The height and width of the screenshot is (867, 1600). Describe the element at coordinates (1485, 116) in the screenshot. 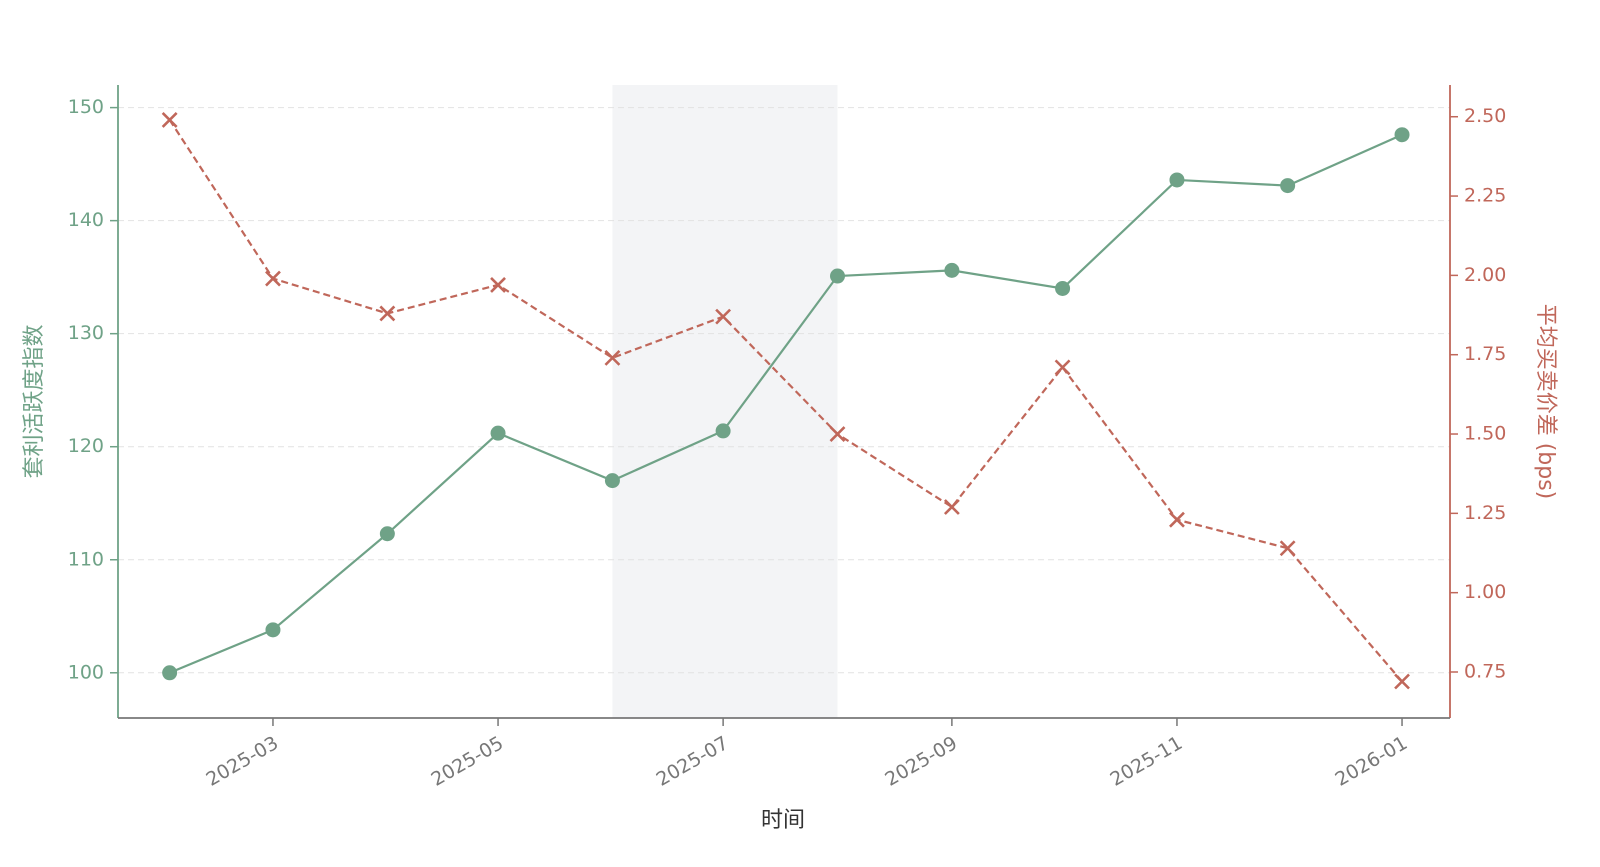

I see `y2-tick-label: 2.50` at that location.